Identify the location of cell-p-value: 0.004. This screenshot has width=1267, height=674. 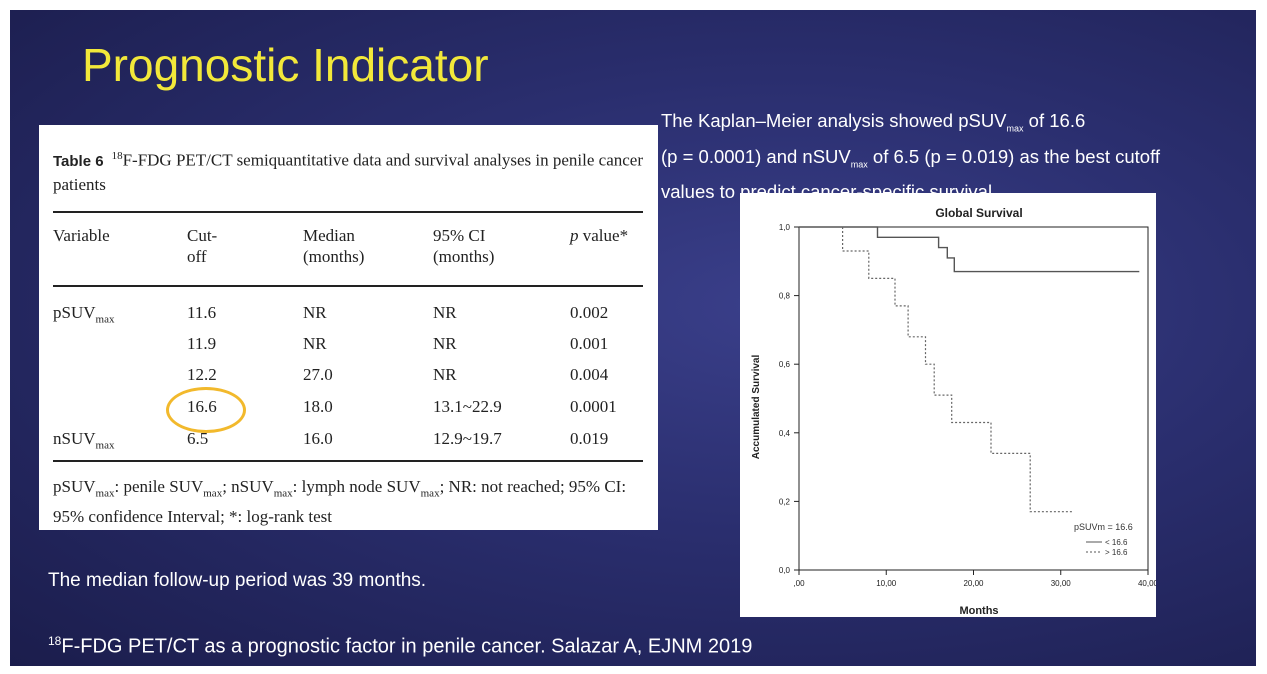
(589, 374).